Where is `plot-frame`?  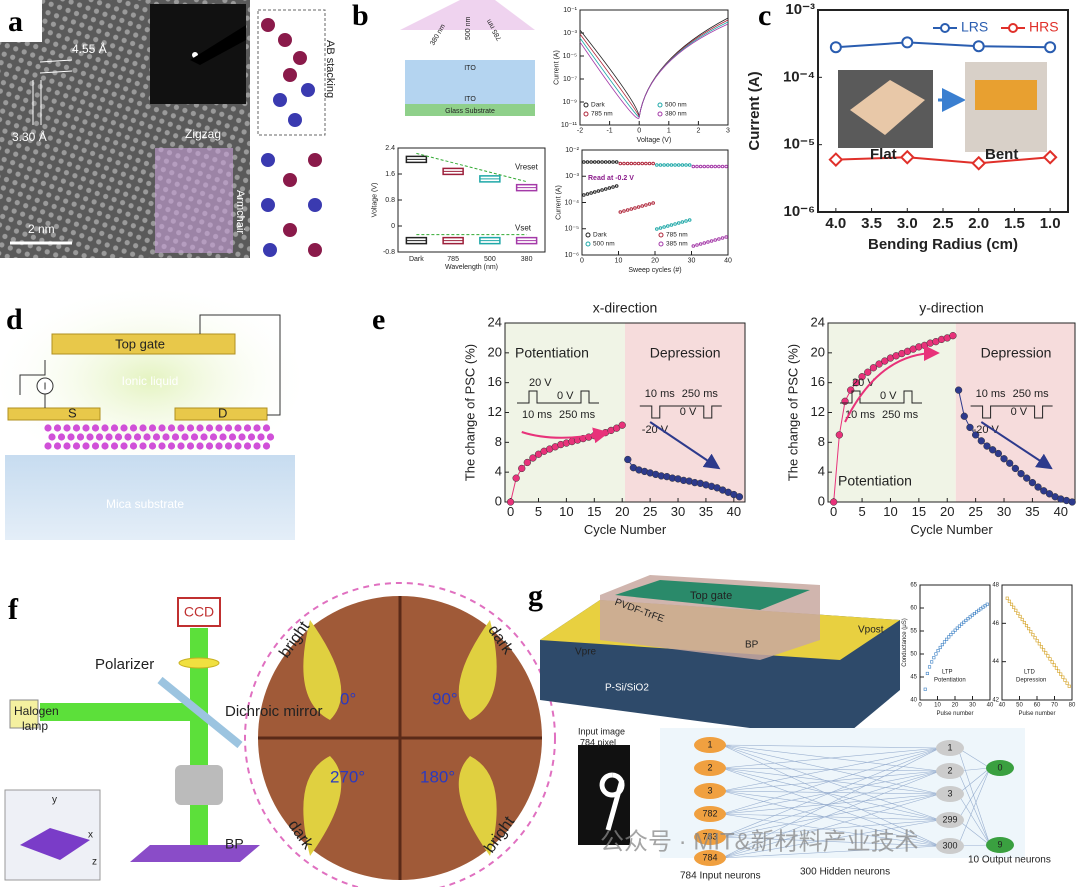 plot-frame is located at coordinates (655, 202).